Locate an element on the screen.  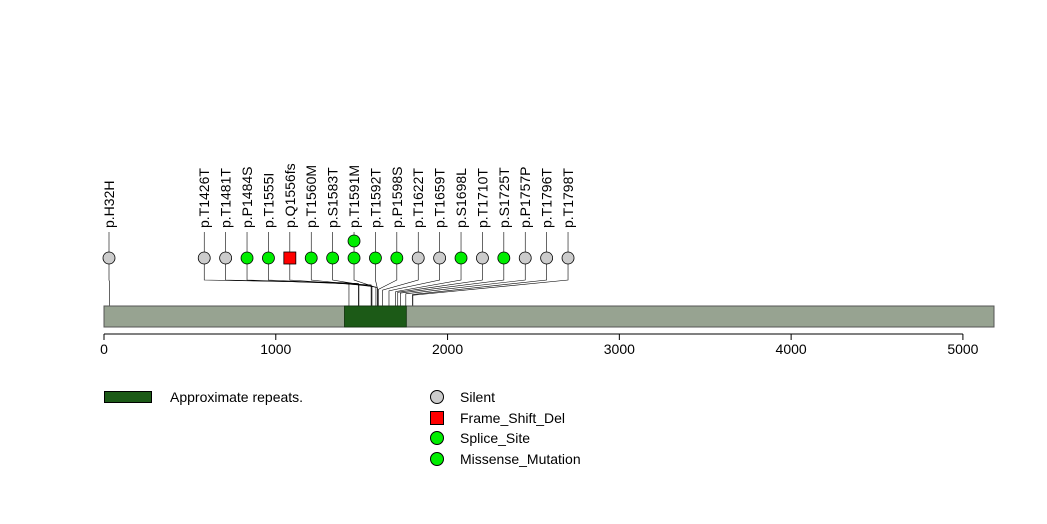
mutation-label: p.T1622T is located at coordinates (418, 198).